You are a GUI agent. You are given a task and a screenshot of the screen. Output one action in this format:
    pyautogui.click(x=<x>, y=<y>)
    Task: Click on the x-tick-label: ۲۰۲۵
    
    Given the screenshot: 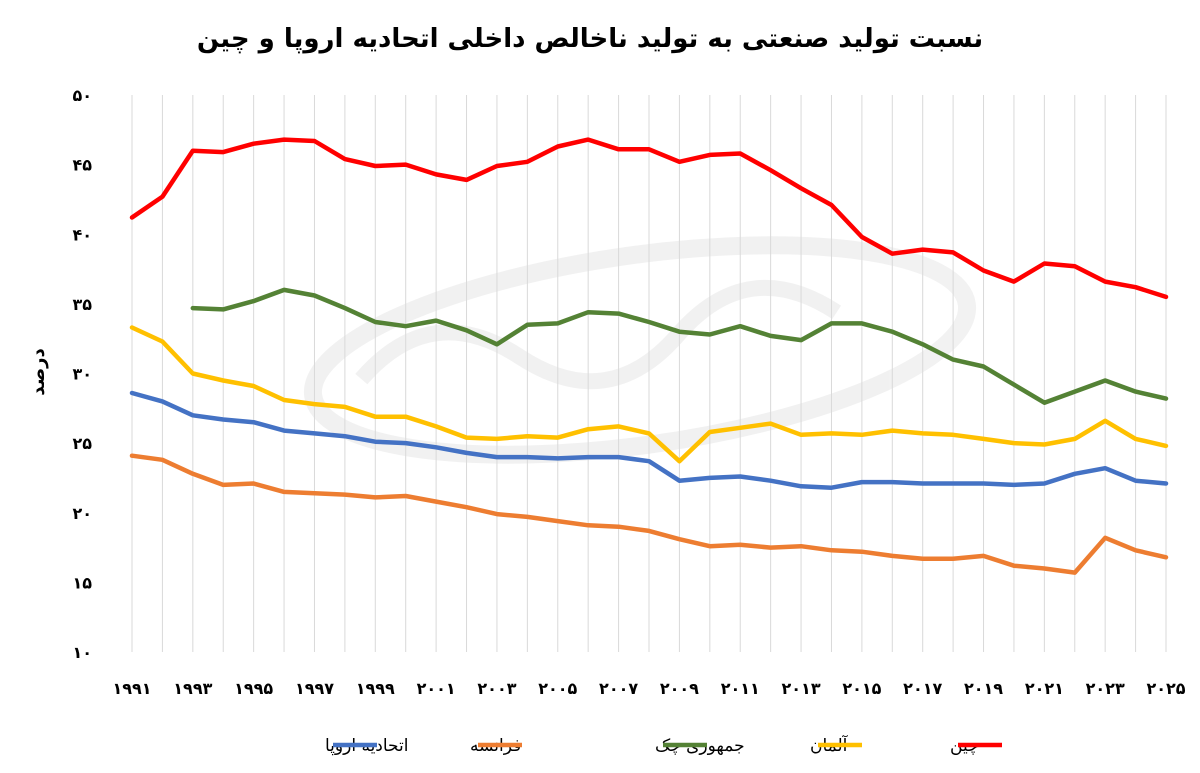 What is the action you would take?
    pyautogui.click(x=1165, y=688)
    